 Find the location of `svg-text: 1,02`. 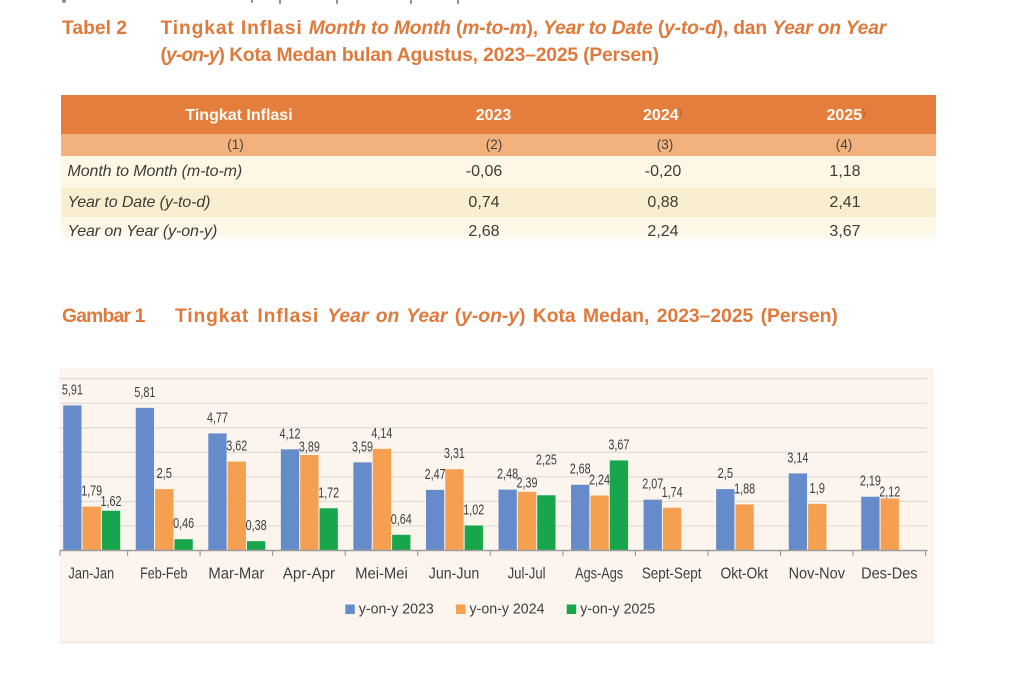

svg-text: 1,02 is located at coordinates (473, 510).